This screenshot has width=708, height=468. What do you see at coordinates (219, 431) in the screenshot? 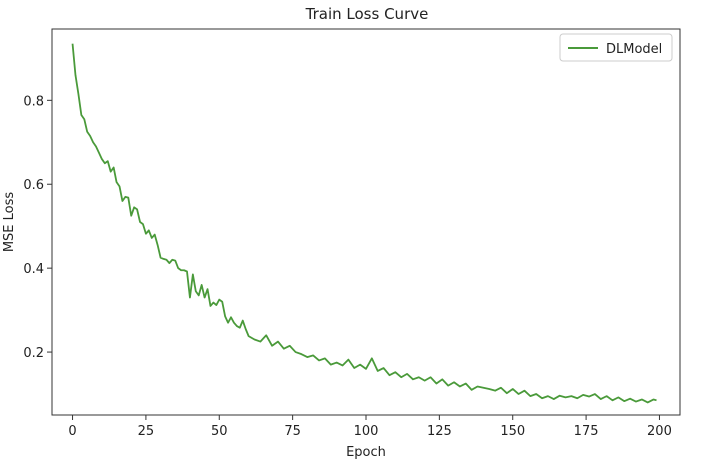
I see `x-tick-label: 50` at bounding box center [219, 431].